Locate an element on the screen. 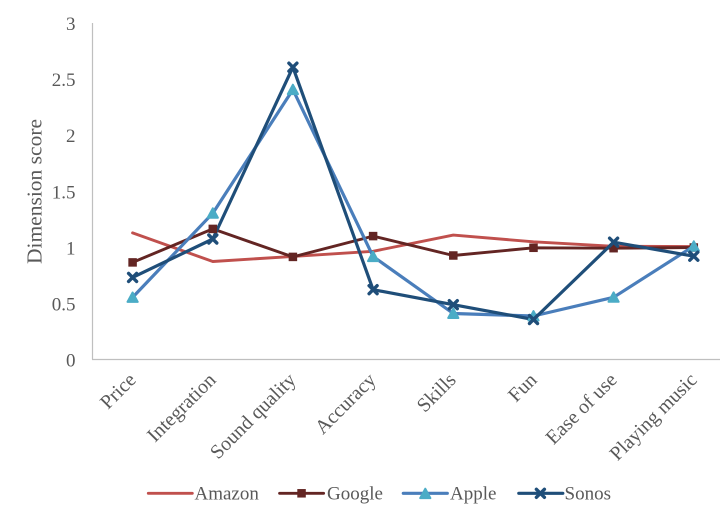 This screenshot has height=522, width=720. svg-text: Dimension score is located at coordinates (35, 191).